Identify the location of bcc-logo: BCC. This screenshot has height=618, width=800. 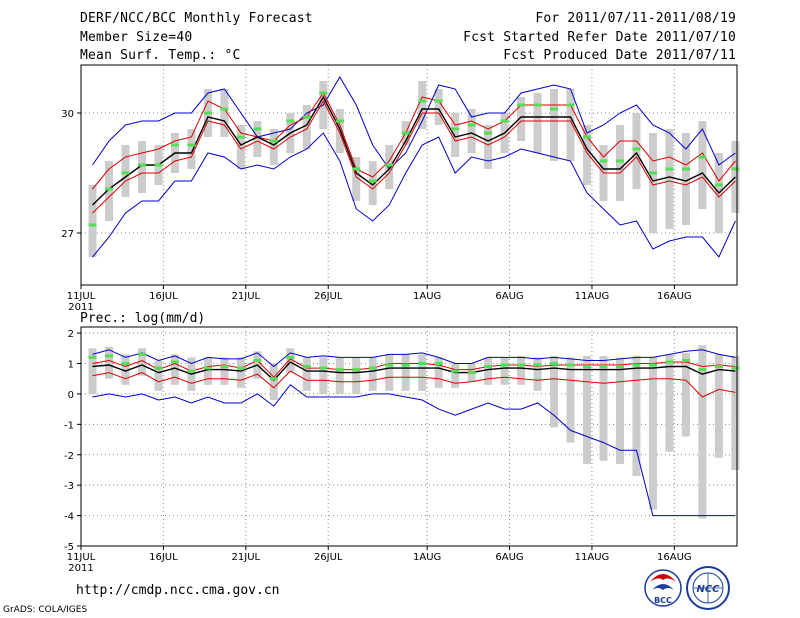
(663, 588).